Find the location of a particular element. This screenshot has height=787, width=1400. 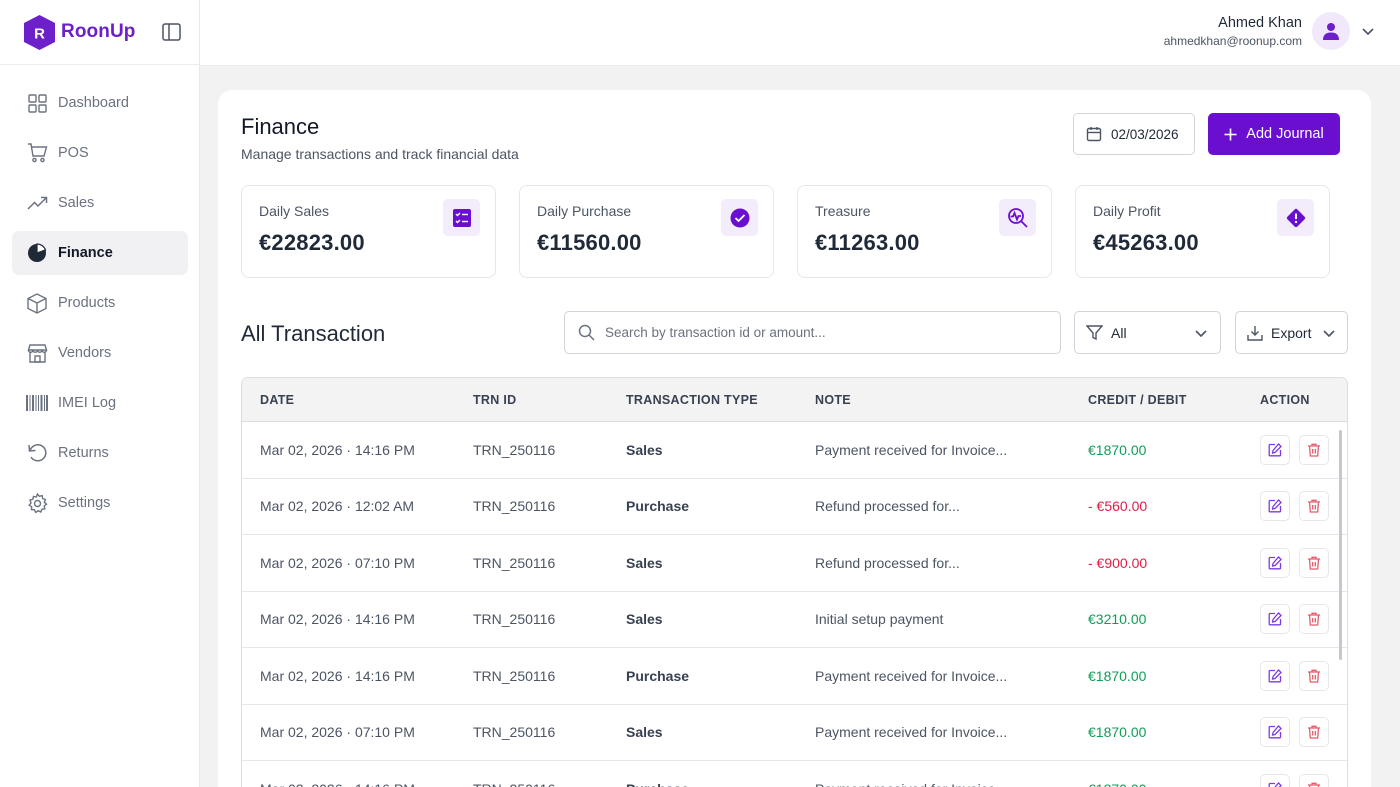

alert-diamond-icon is located at coordinates (1295, 217).